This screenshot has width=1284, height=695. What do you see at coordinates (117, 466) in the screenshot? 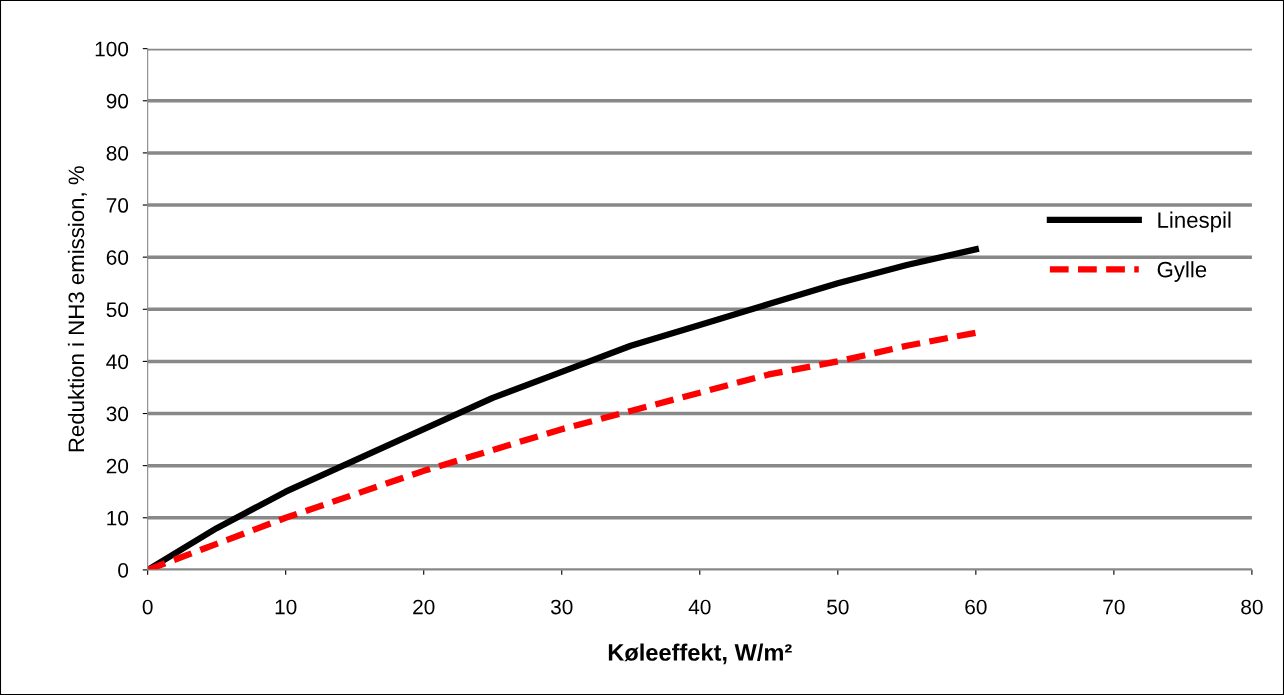
I see `y-tick-label: 20` at bounding box center [117, 466].